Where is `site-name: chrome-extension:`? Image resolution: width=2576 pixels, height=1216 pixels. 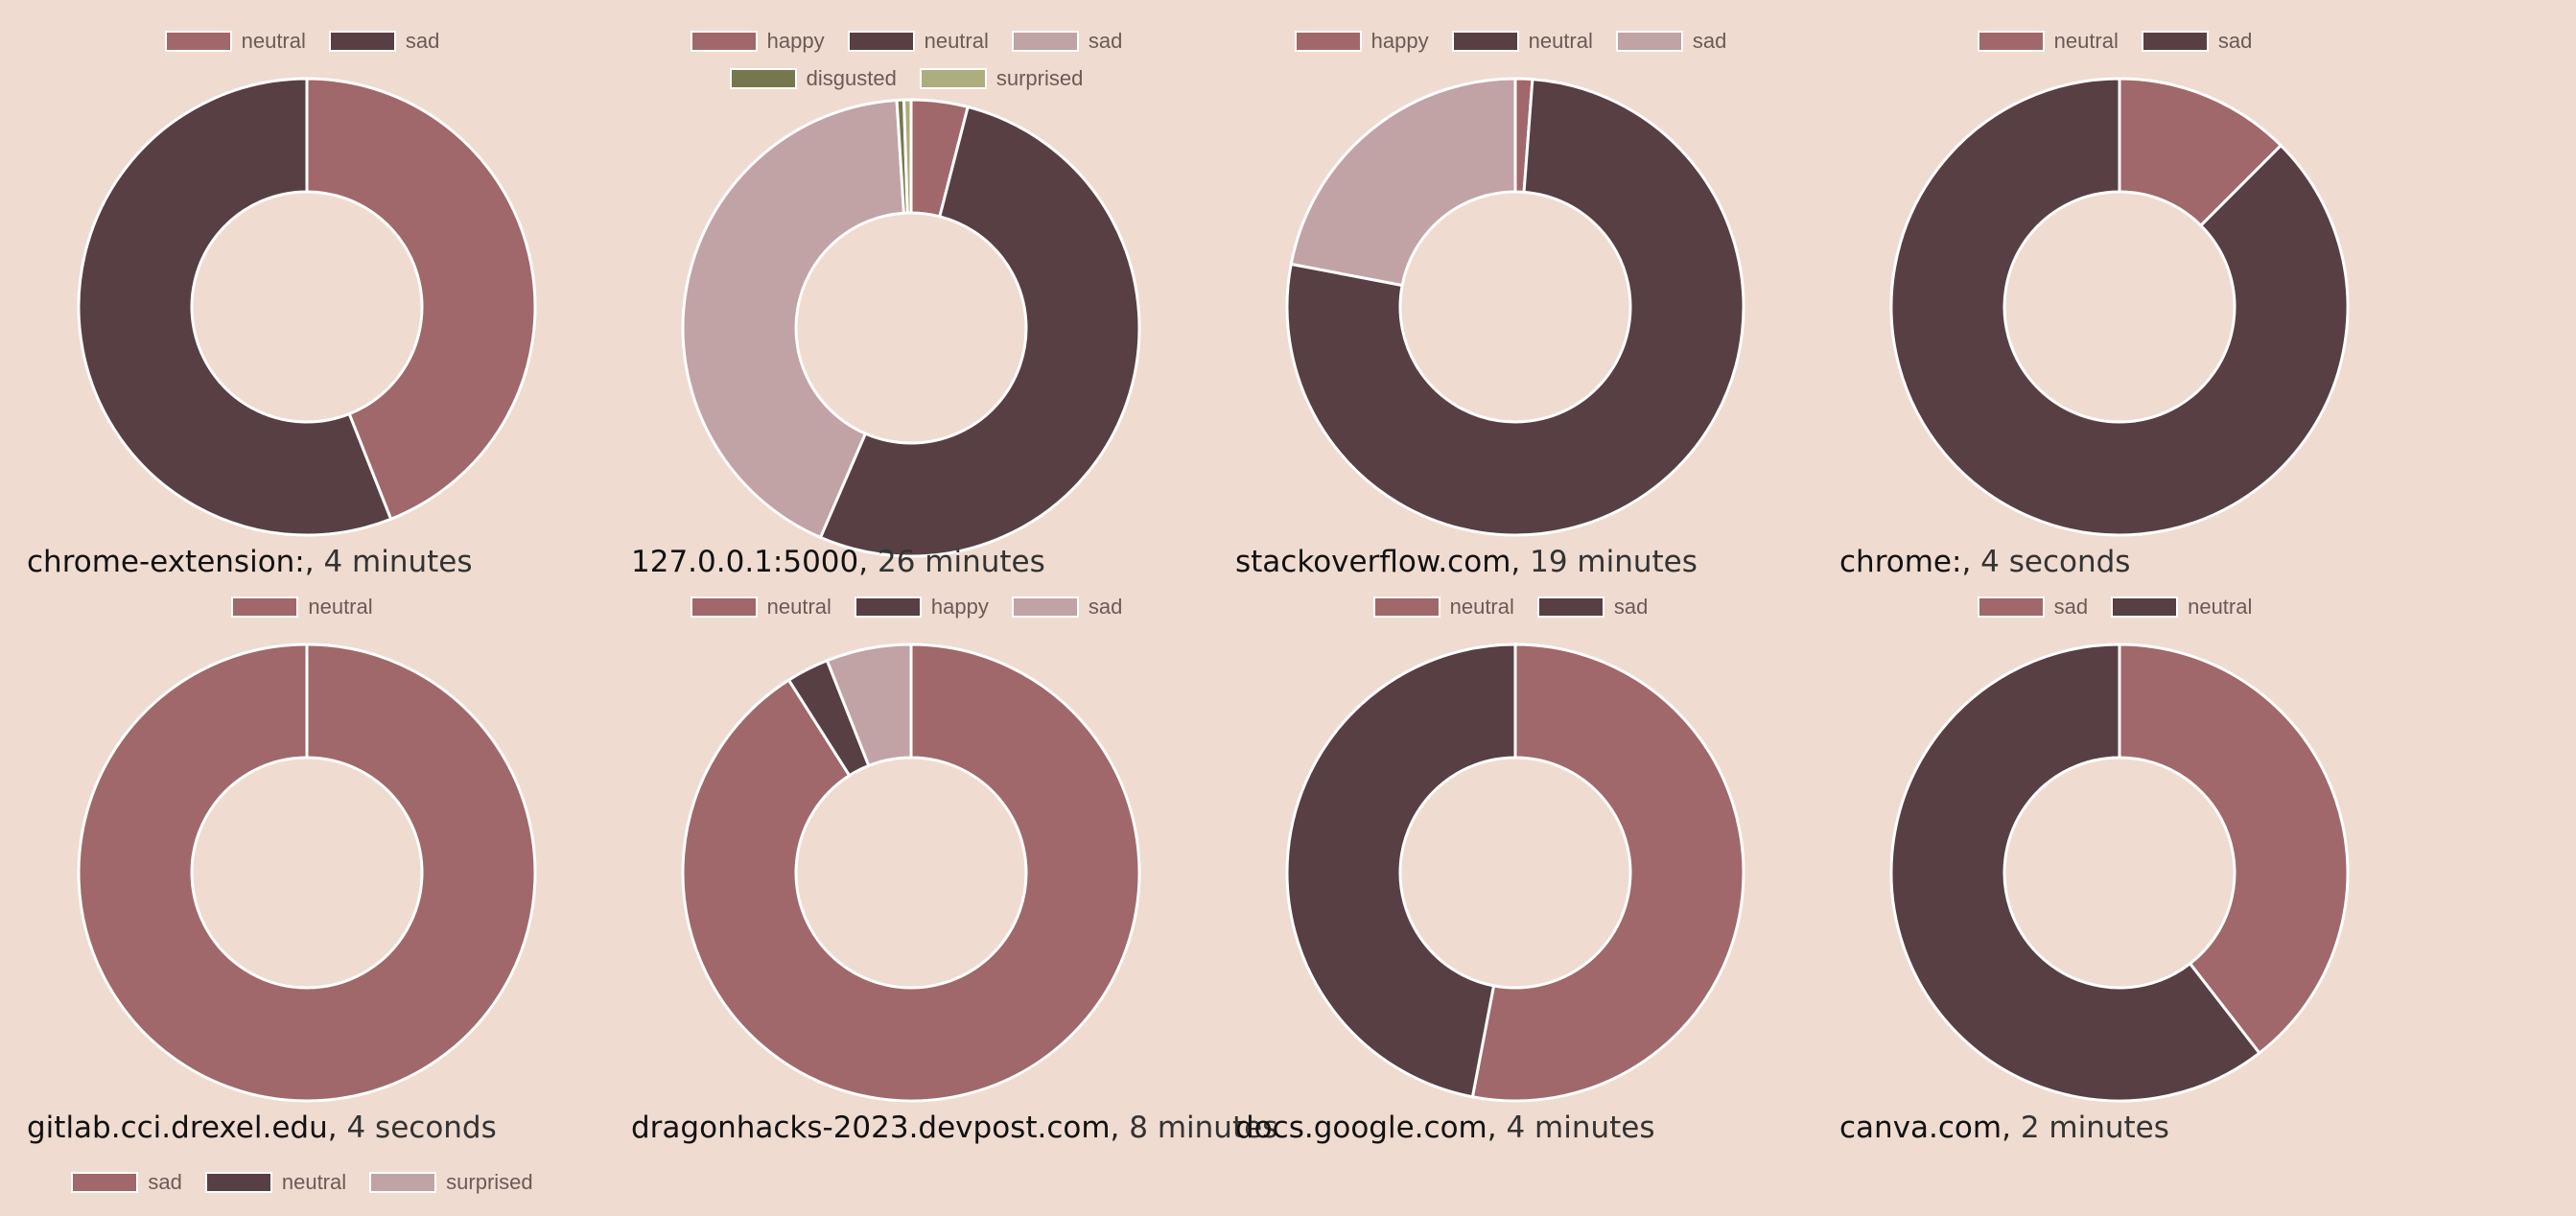 site-name: chrome-extension: is located at coordinates (166, 562).